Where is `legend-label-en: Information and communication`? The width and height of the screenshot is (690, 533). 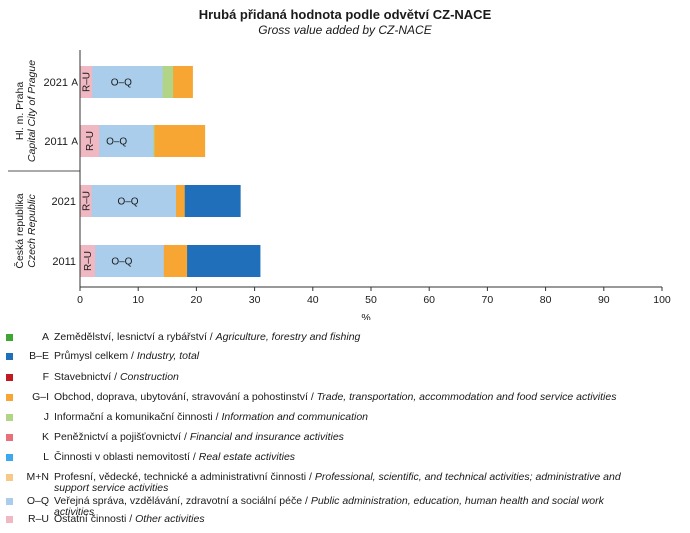 legend-label-en: Information and communication is located at coordinates (295, 417).